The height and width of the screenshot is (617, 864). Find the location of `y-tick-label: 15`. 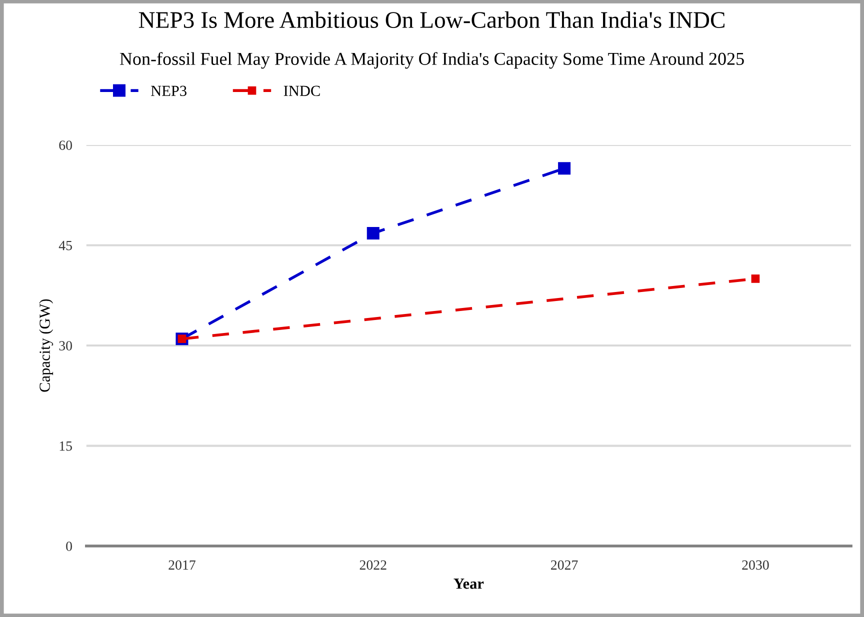

y-tick-label: 15 is located at coordinates (66, 446).